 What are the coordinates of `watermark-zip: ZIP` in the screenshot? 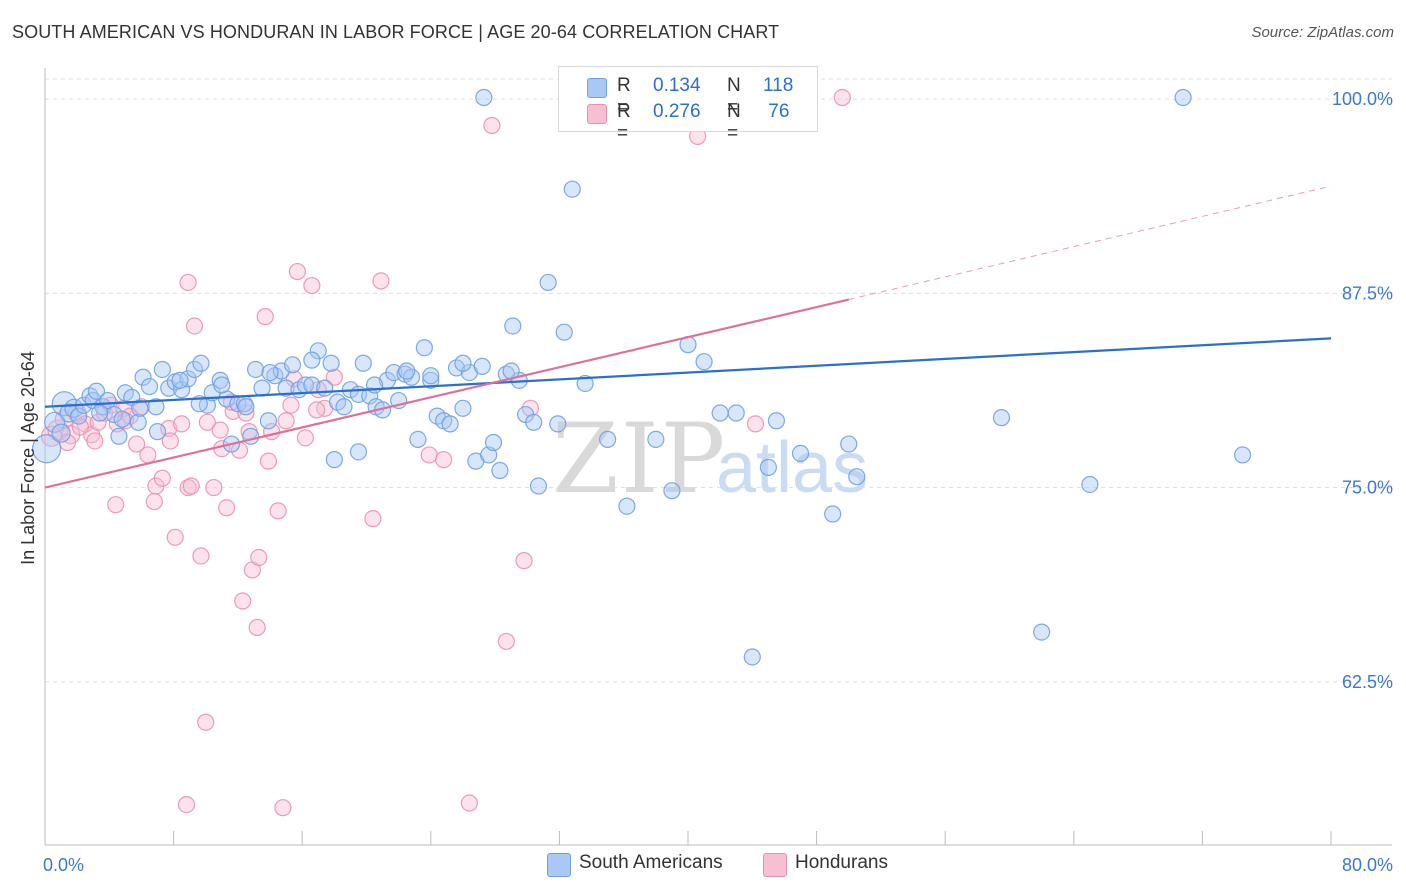 It's located at (639, 459).